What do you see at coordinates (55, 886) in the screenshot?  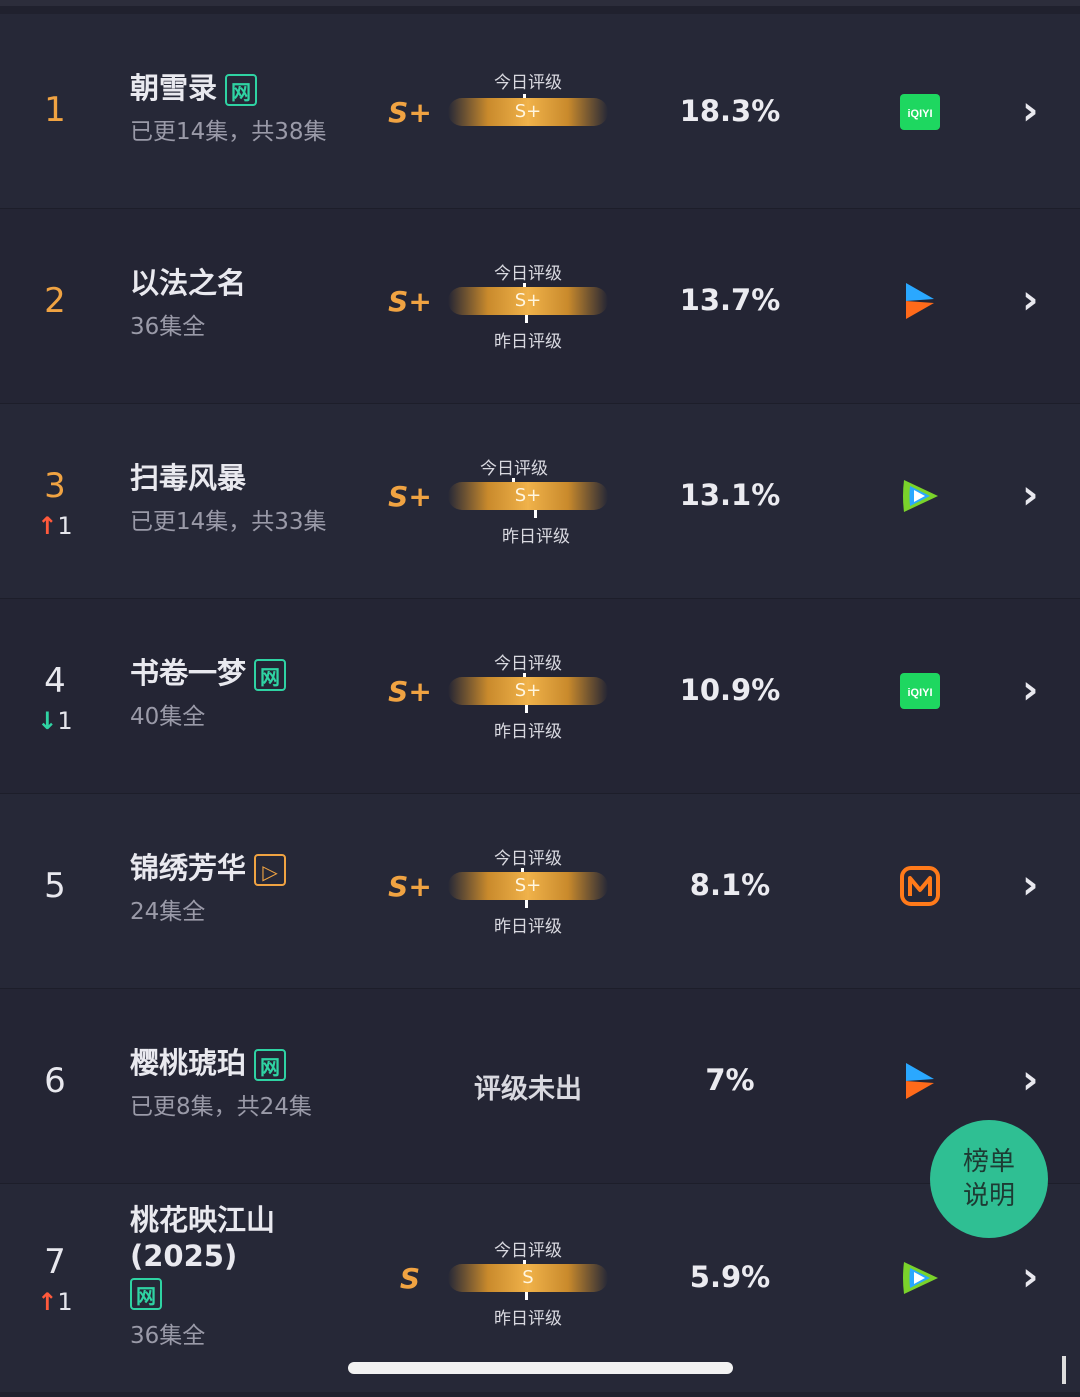 I see `rank-number: 5` at bounding box center [55, 886].